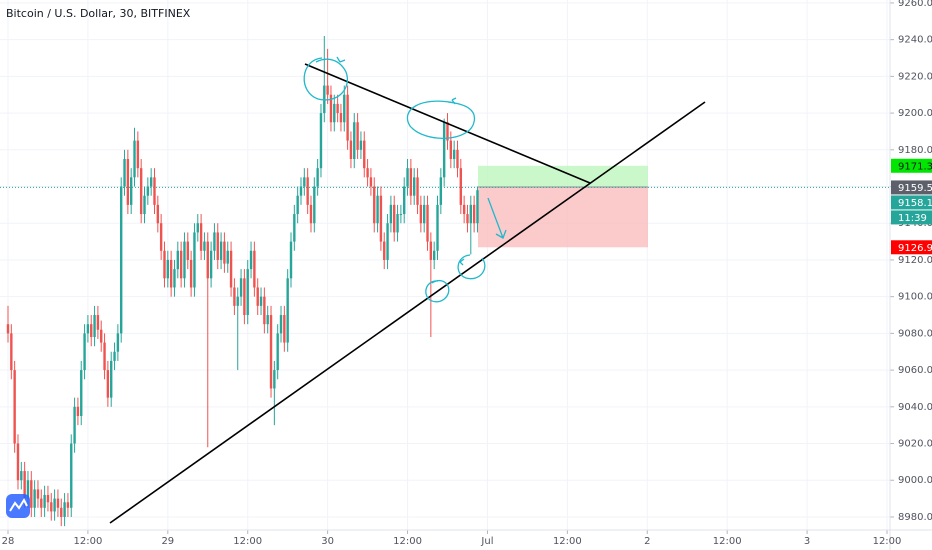 This screenshot has width=932, height=550. Describe the element at coordinates (563, 217) in the screenshot. I see `loss-zone` at that location.